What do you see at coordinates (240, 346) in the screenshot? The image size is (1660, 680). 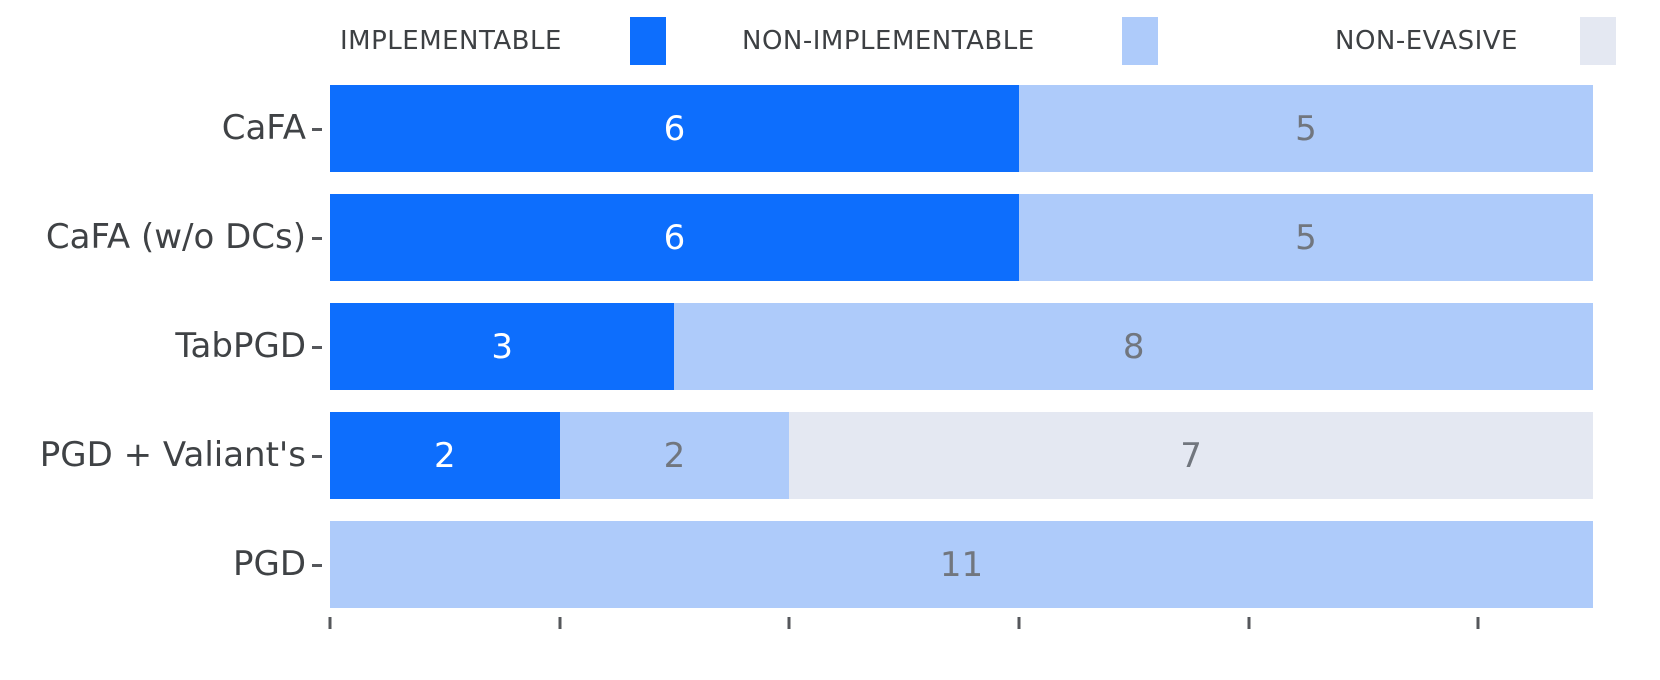 I see `category-label: TabPGD` at bounding box center [240, 346].